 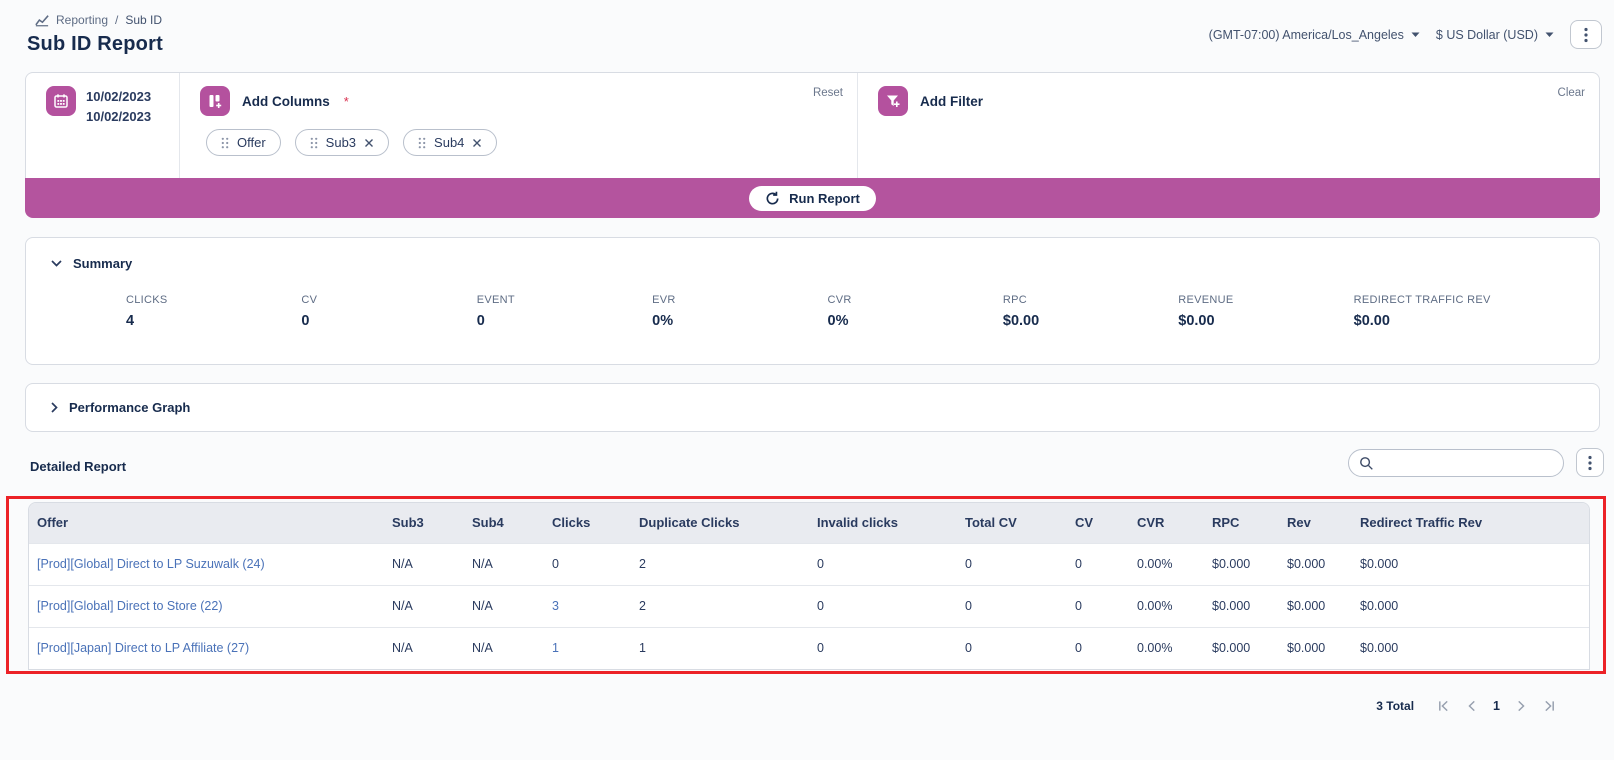 What do you see at coordinates (1521, 706) in the screenshot?
I see `next-page-icon` at bounding box center [1521, 706].